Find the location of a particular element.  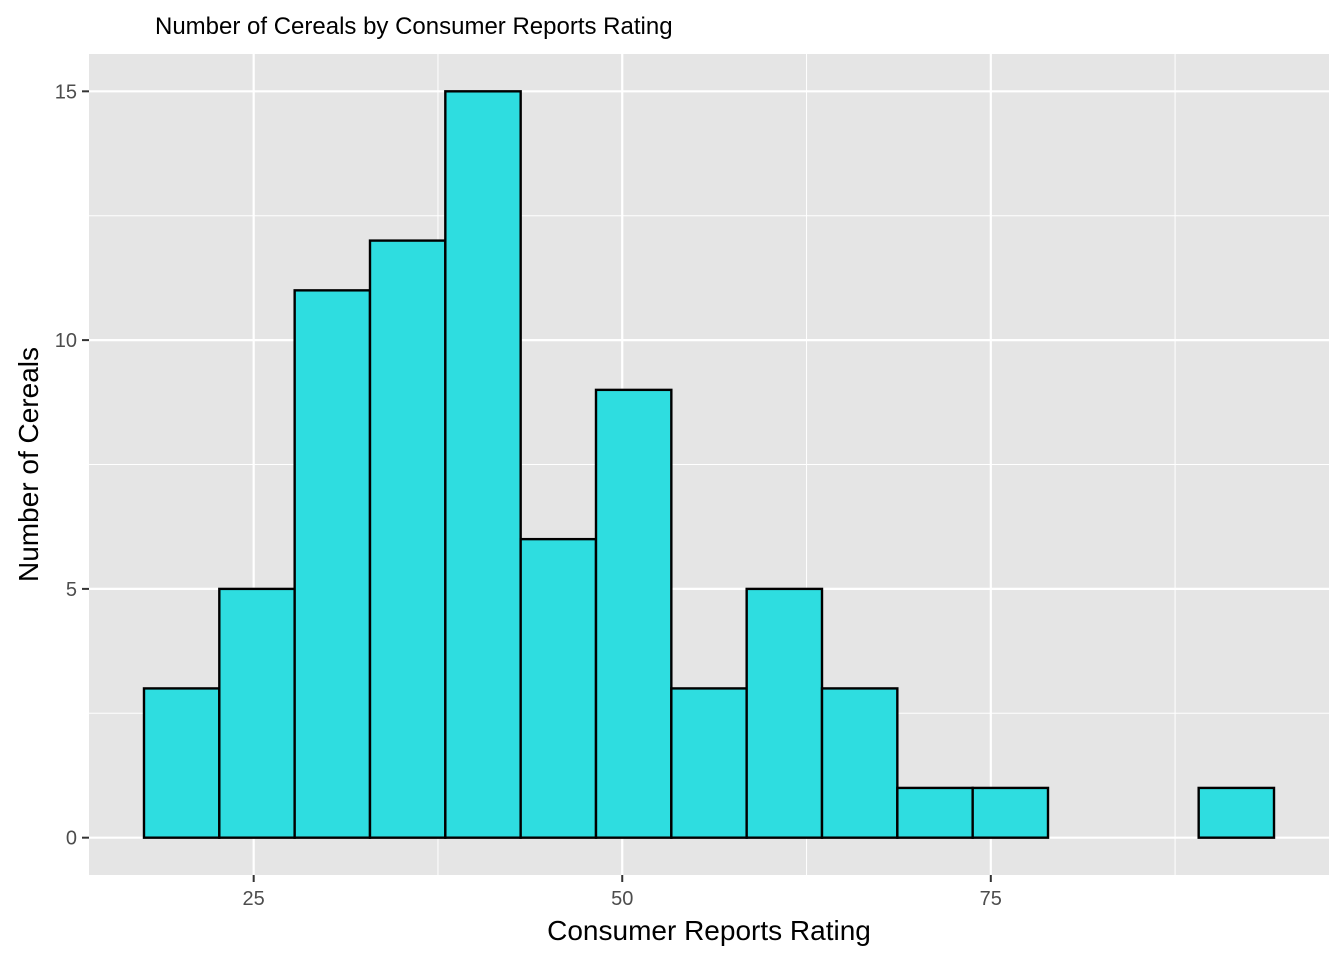

y-tick-label: 10 is located at coordinates (66, 341).